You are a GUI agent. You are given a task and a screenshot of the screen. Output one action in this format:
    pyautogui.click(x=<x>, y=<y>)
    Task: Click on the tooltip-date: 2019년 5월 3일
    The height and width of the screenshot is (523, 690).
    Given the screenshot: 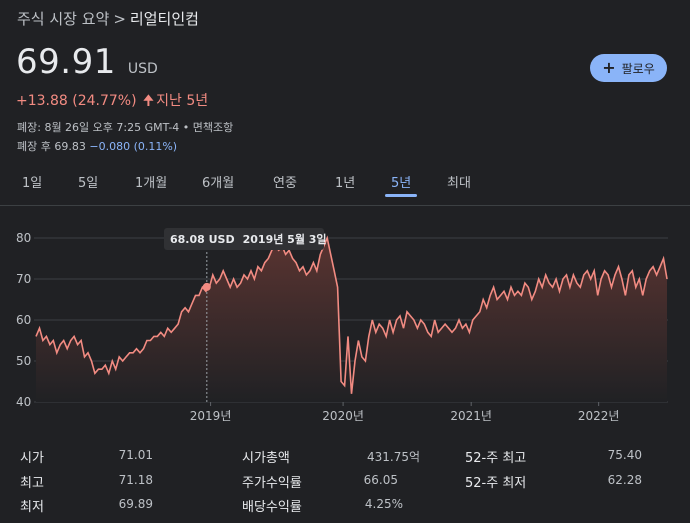 What is the action you would take?
    pyautogui.click(x=285, y=239)
    